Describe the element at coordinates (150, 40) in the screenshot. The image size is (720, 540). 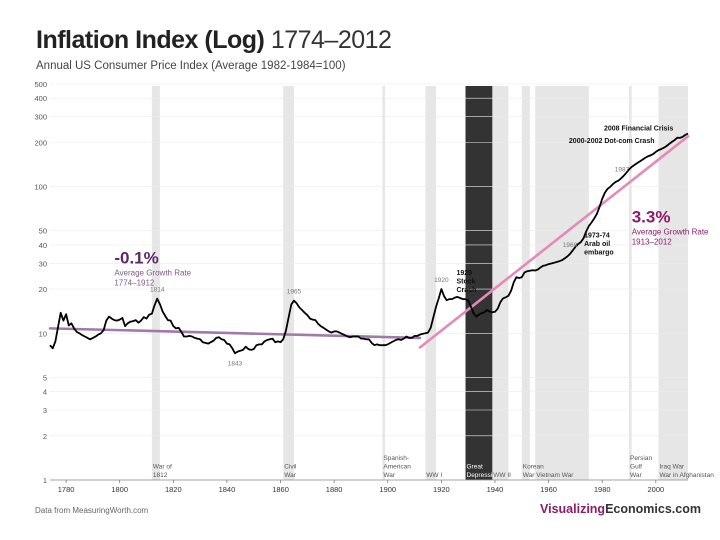
I see `chart-title-main: Inflation Index (Log)` at that location.